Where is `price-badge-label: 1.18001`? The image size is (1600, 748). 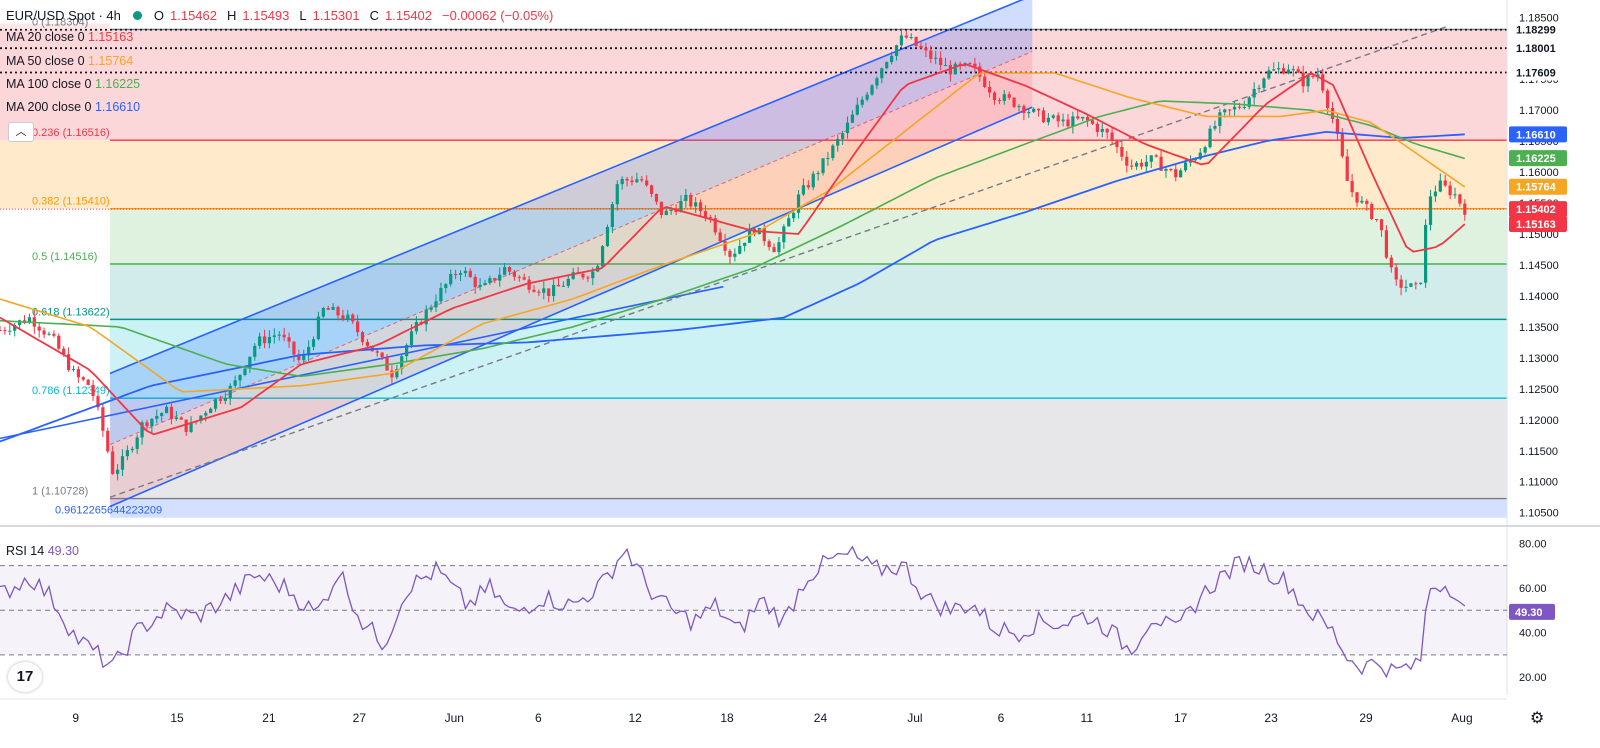
price-badge-label: 1.18001 is located at coordinates (1536, 49).